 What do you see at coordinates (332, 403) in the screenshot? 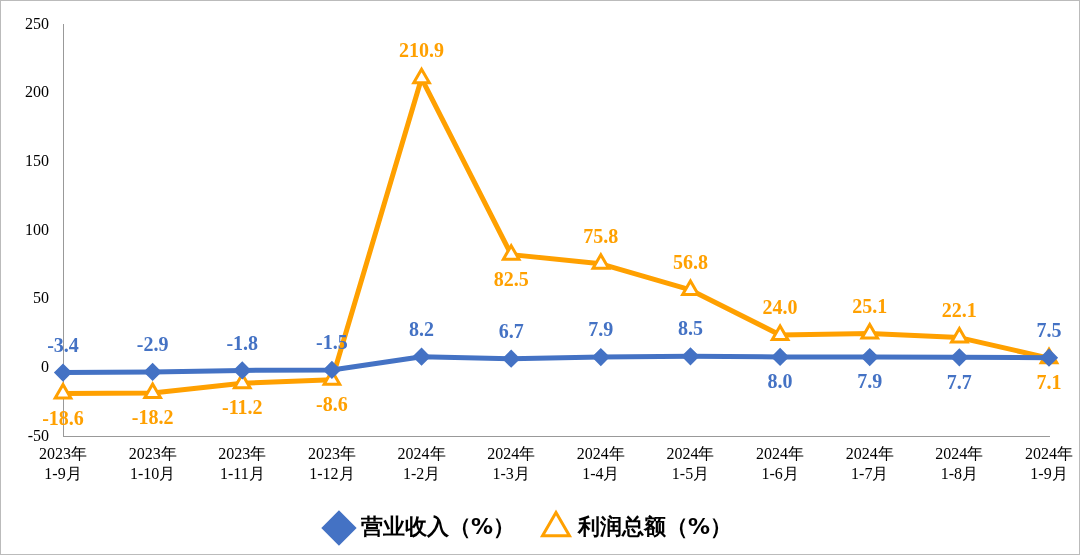
I see `data-label: -8.6` at bounding box center [332, 403].